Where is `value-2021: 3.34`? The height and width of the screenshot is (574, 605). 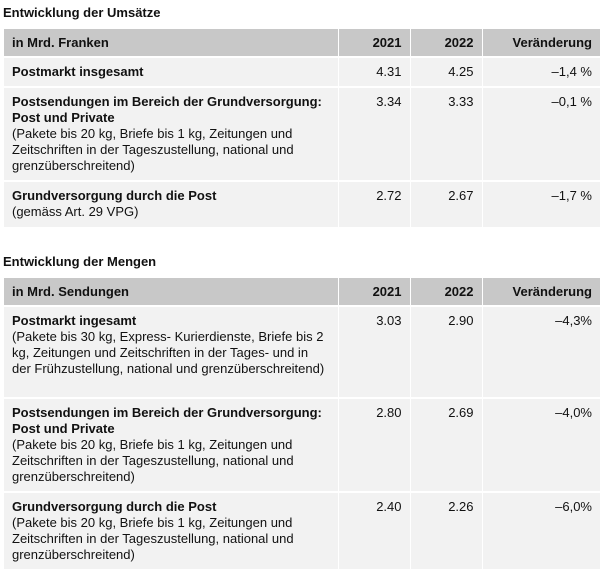
value-2021: 3.34 is located at coordinates (374, 133).